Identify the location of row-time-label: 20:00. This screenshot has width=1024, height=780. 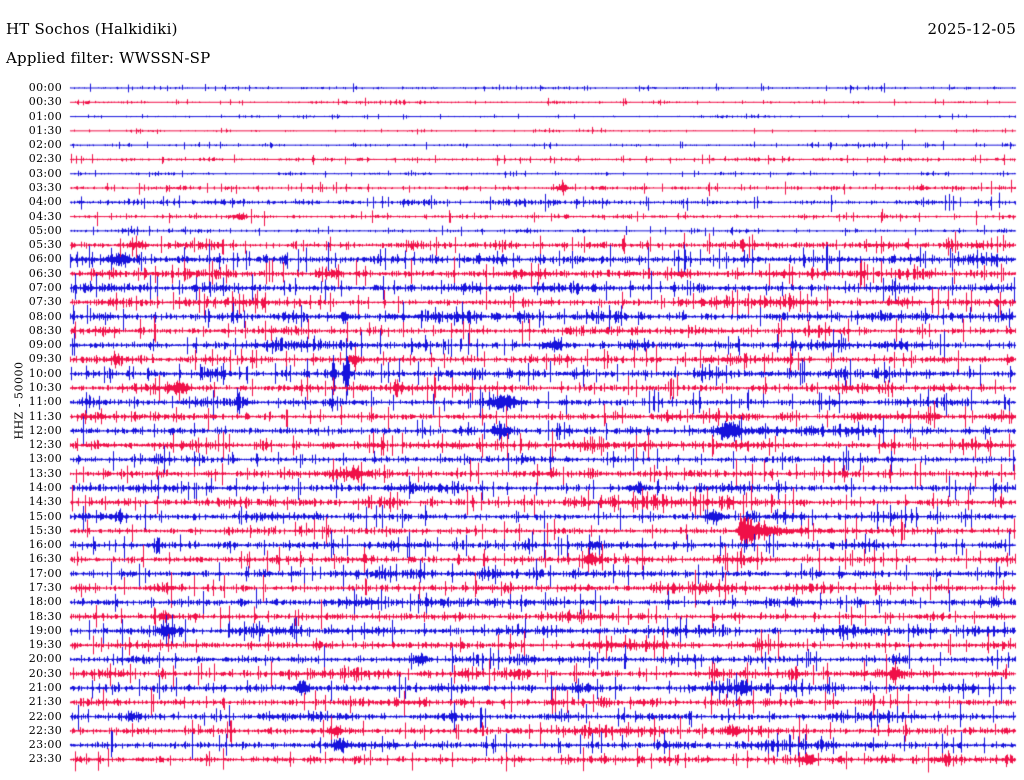
(45, 659).